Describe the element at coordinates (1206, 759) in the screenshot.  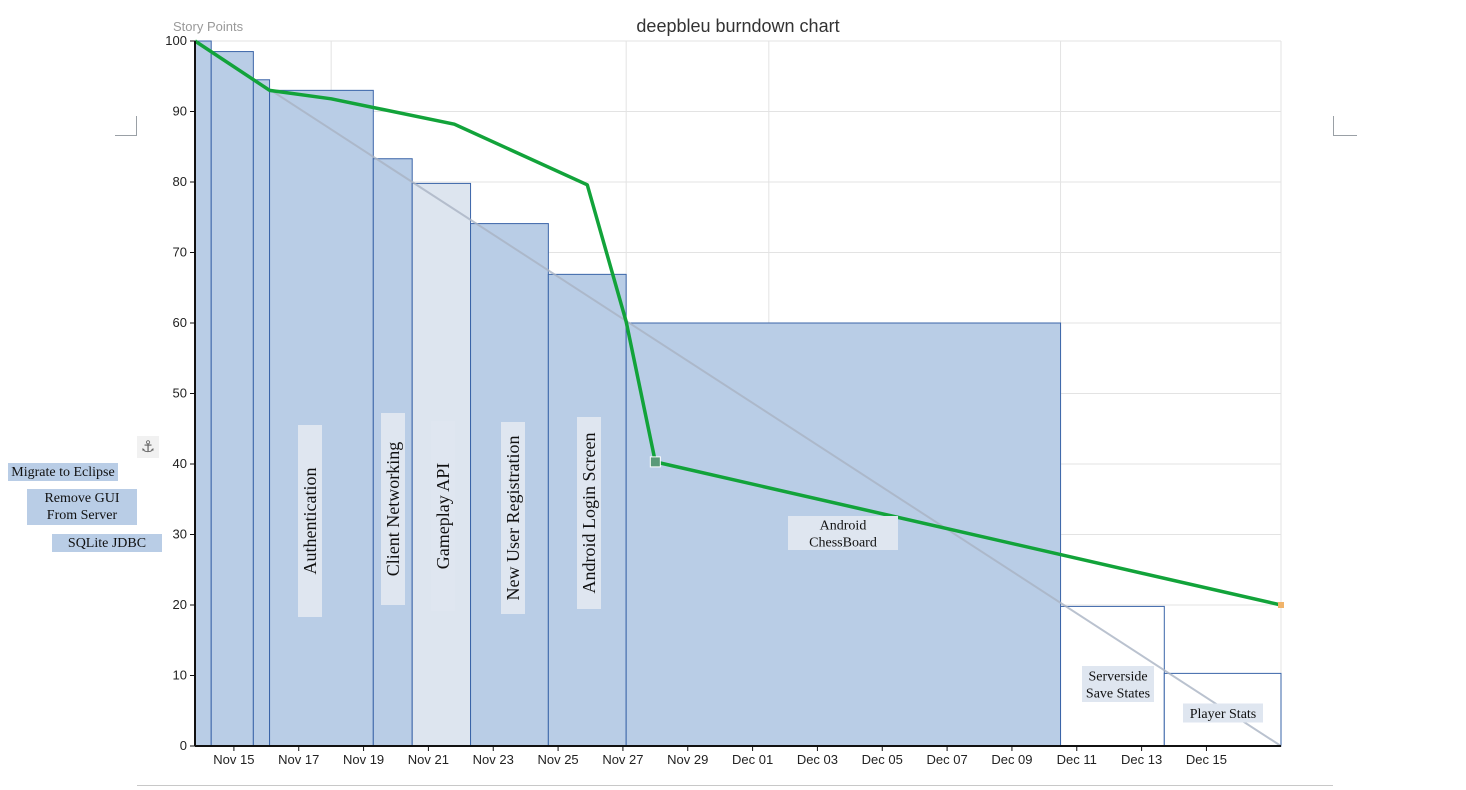
I see `x-tick-label: Dec 15` at that location.